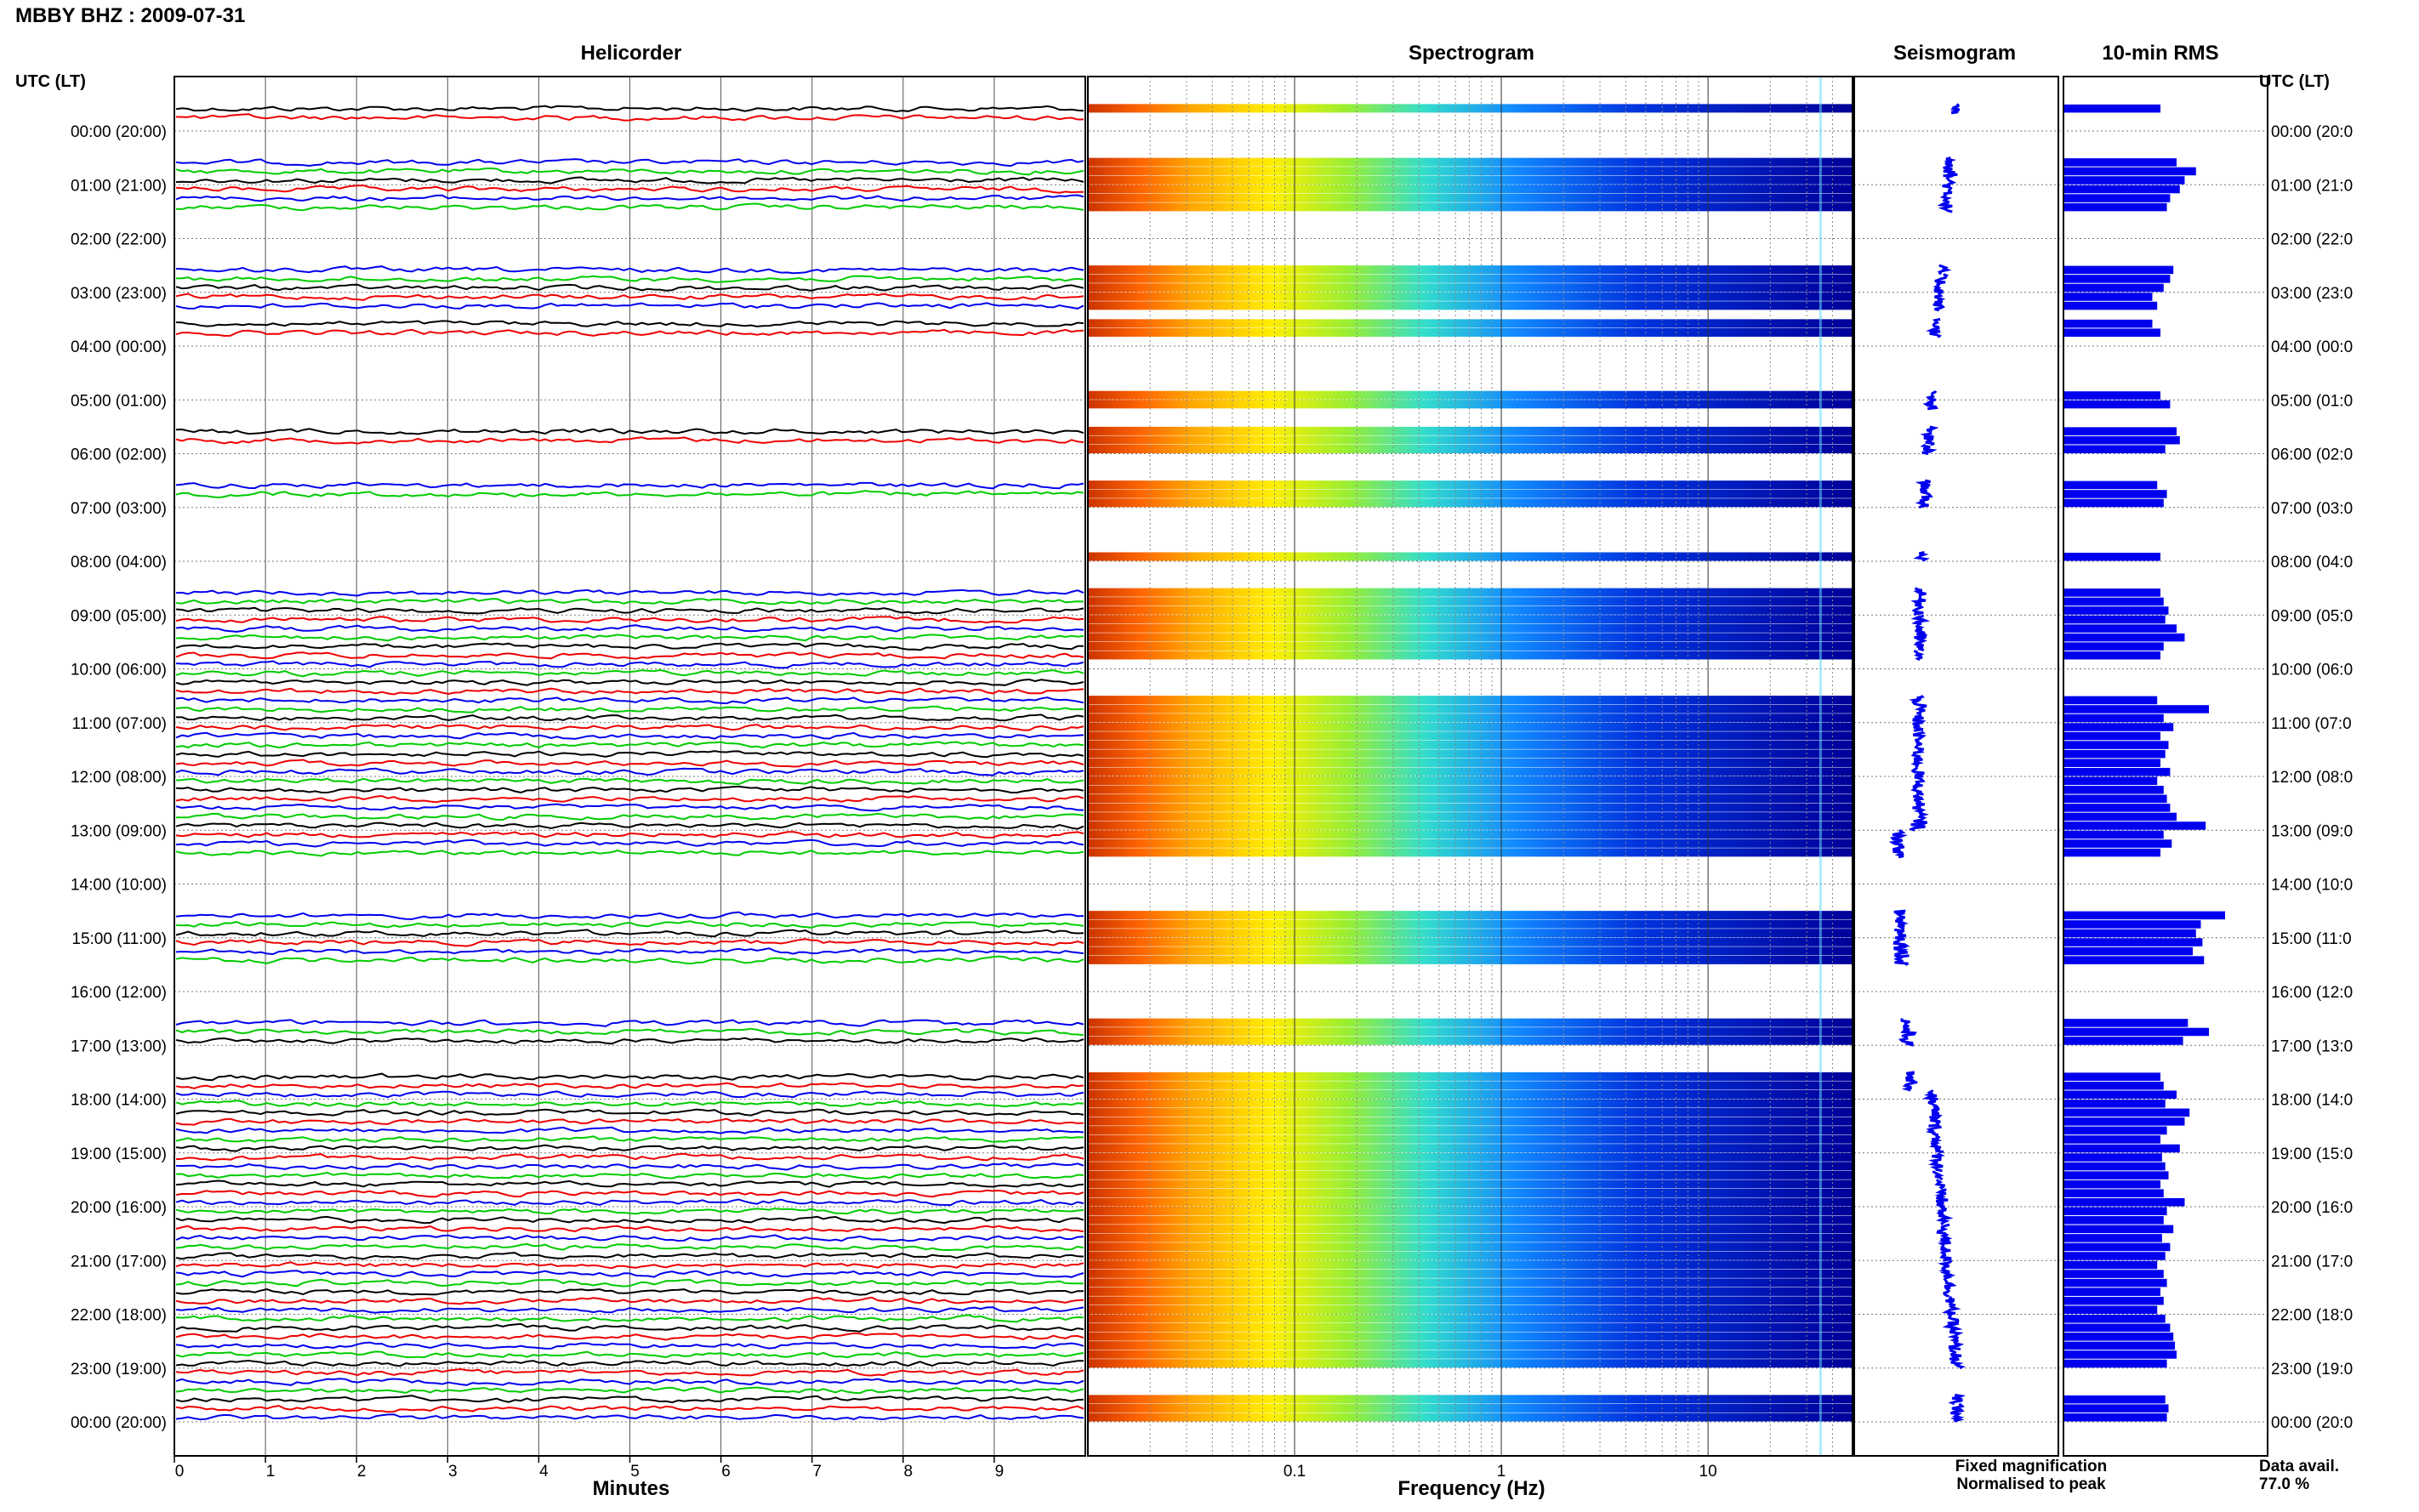  I want to click on hour-label-right: 08:00 (04:0, so click(2312, 562).